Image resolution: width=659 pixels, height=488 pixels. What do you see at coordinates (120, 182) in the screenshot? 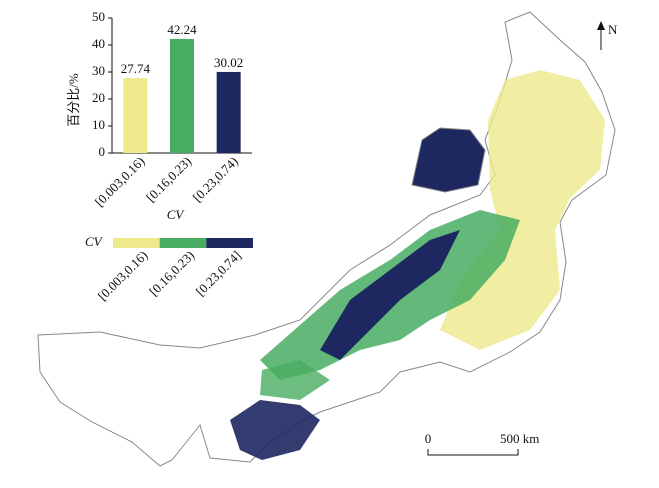
I see `x-tick-label: [0.003,0.16)` at bounding box center [120, 182].